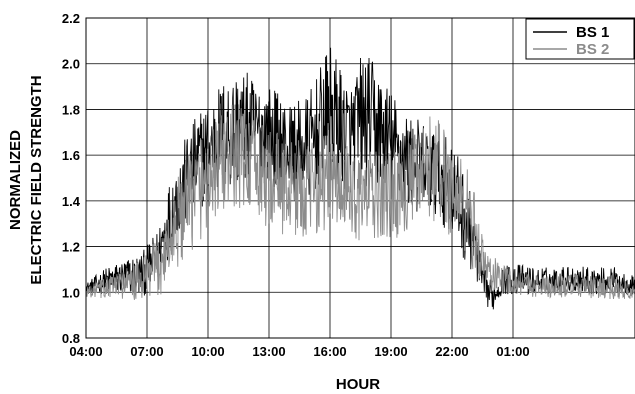 The height and width of the screenshot is (394, 635). Describe the element at coordinates (71, 201) in the screenshot. I see `y-tick-label: 1.4` at that location.